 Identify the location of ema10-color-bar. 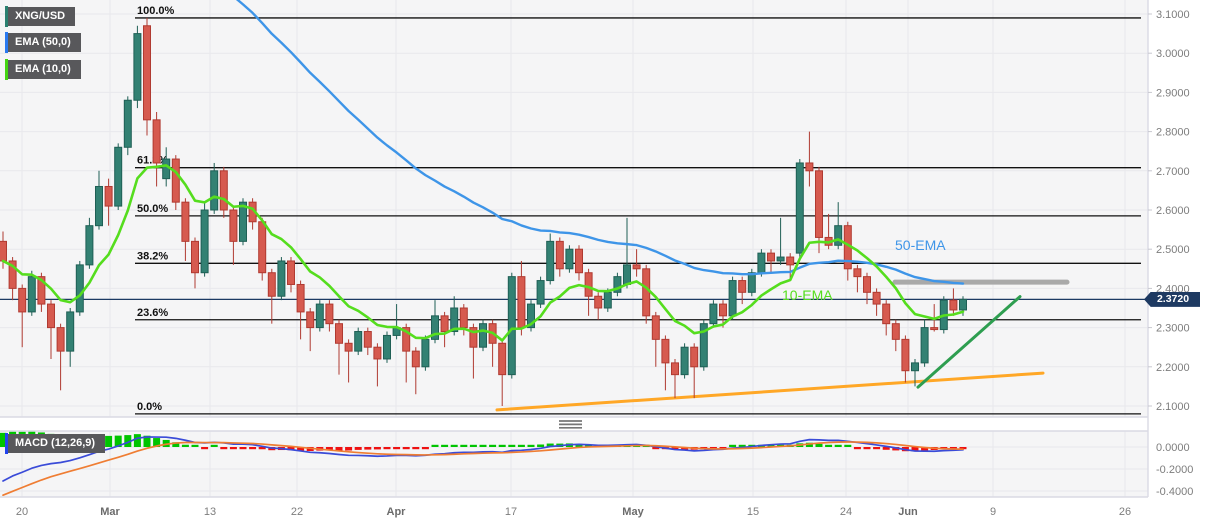
(6, 69).